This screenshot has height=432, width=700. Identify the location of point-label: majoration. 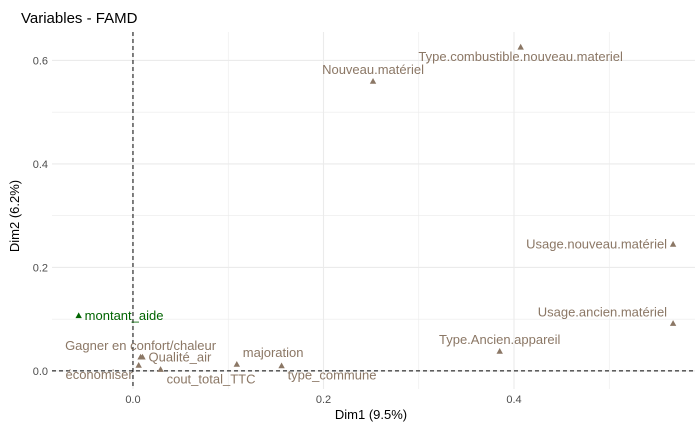
(273, 352).